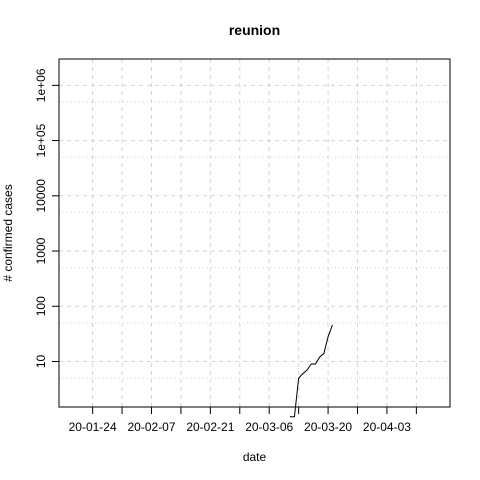 The width and height of the screenshot is (480, 480). What do you see at coordinates (41, 140) in the screenshot?
I see `y-tick-label: 1e+05` at bounding box center [41, 140].